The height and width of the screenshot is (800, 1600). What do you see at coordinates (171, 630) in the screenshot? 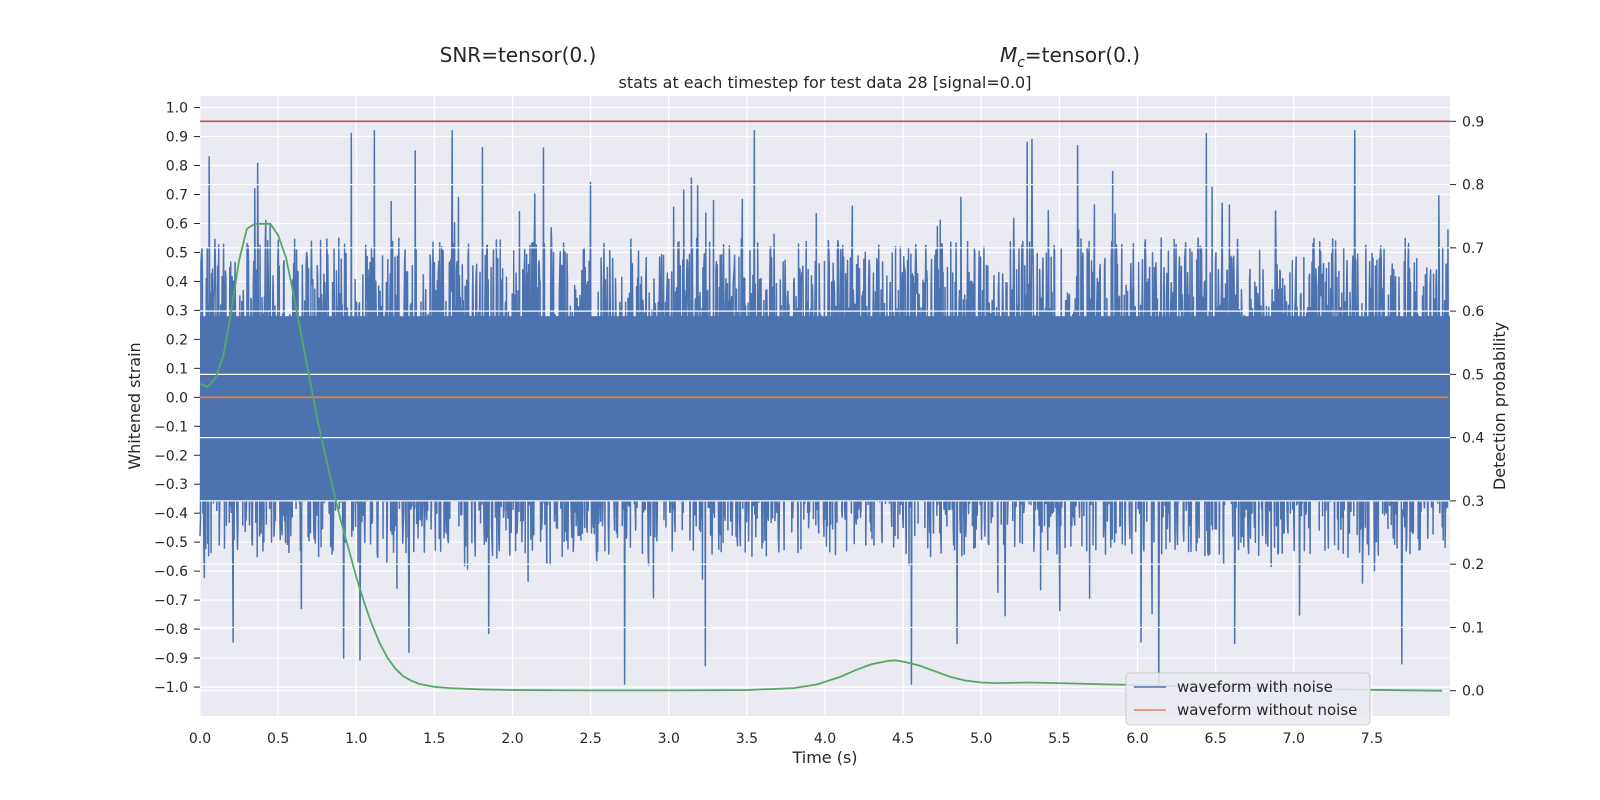
I see `y-left-tick-label: −0.8` at bounding box center [171, 630].